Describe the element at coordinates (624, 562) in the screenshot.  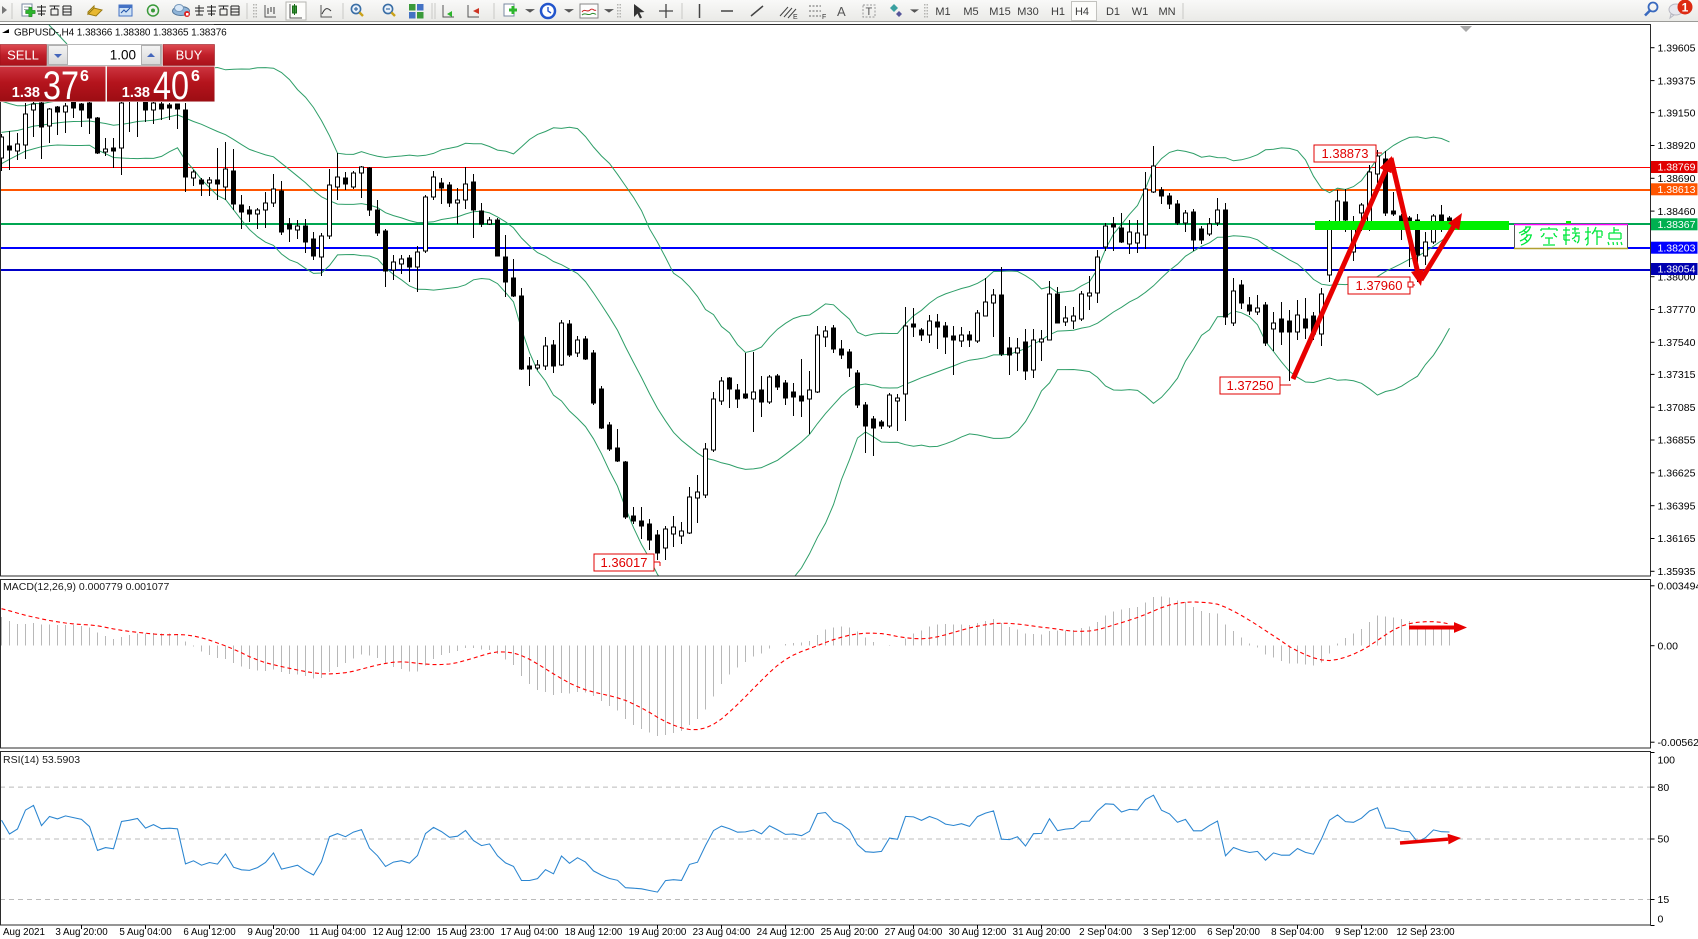
I see `svg-text: 1.36017` at that location.